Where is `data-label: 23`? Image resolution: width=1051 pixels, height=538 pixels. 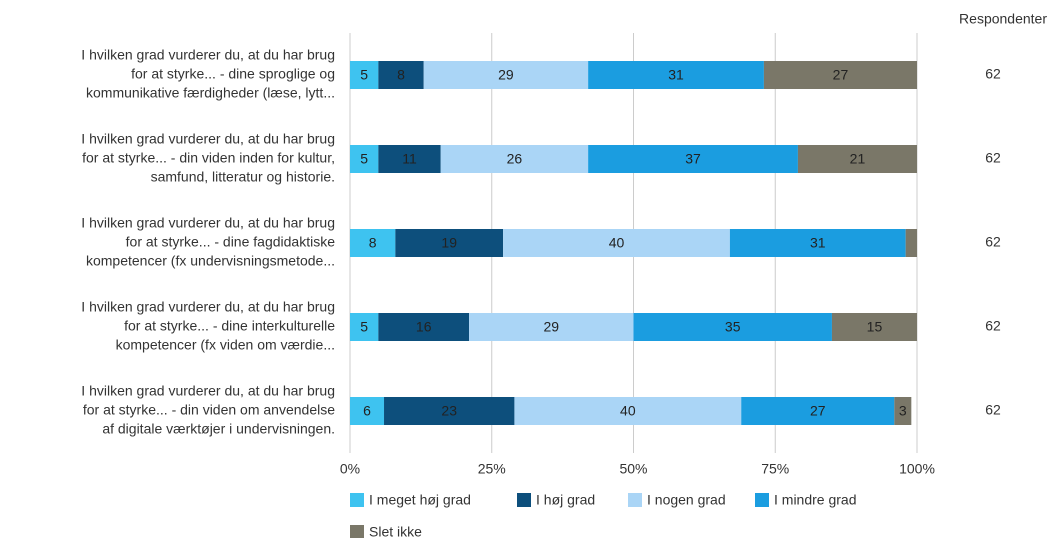 data-label: 23 is located at coordinates (449, 411).